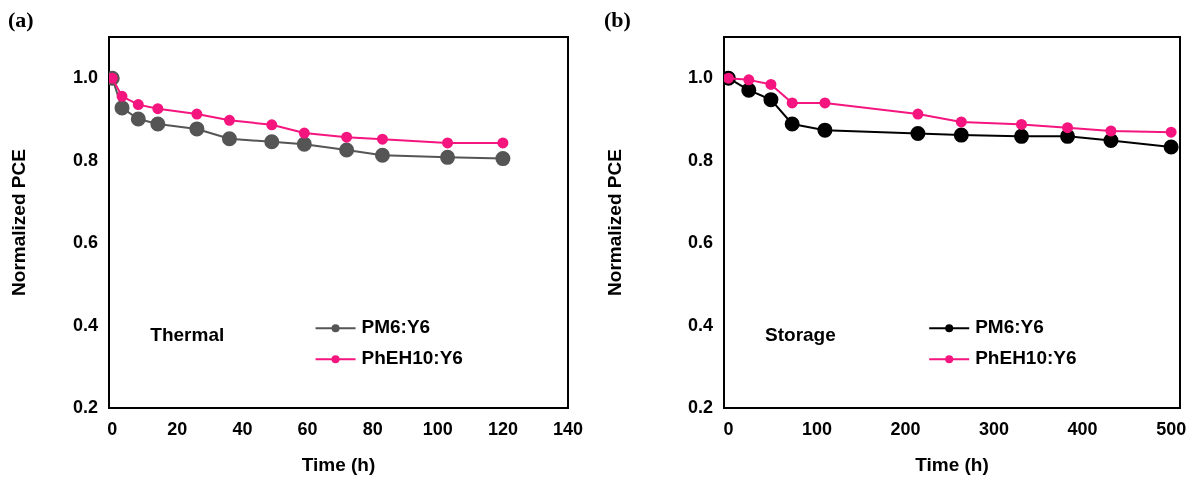 Image resolution: width=1192 pixels, height=485 pixels. I want to click on x-tick-label: 140, so click(568, 428).